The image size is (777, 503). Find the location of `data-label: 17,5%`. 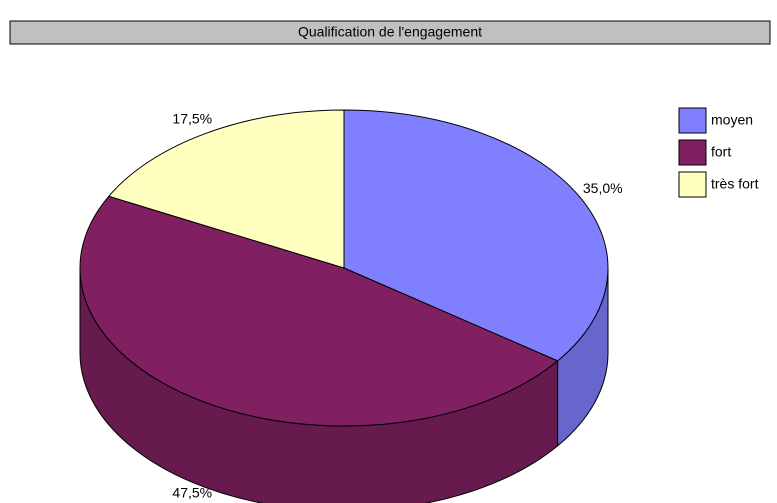

data-label: 17,5% is located at coordinates (192, 119).